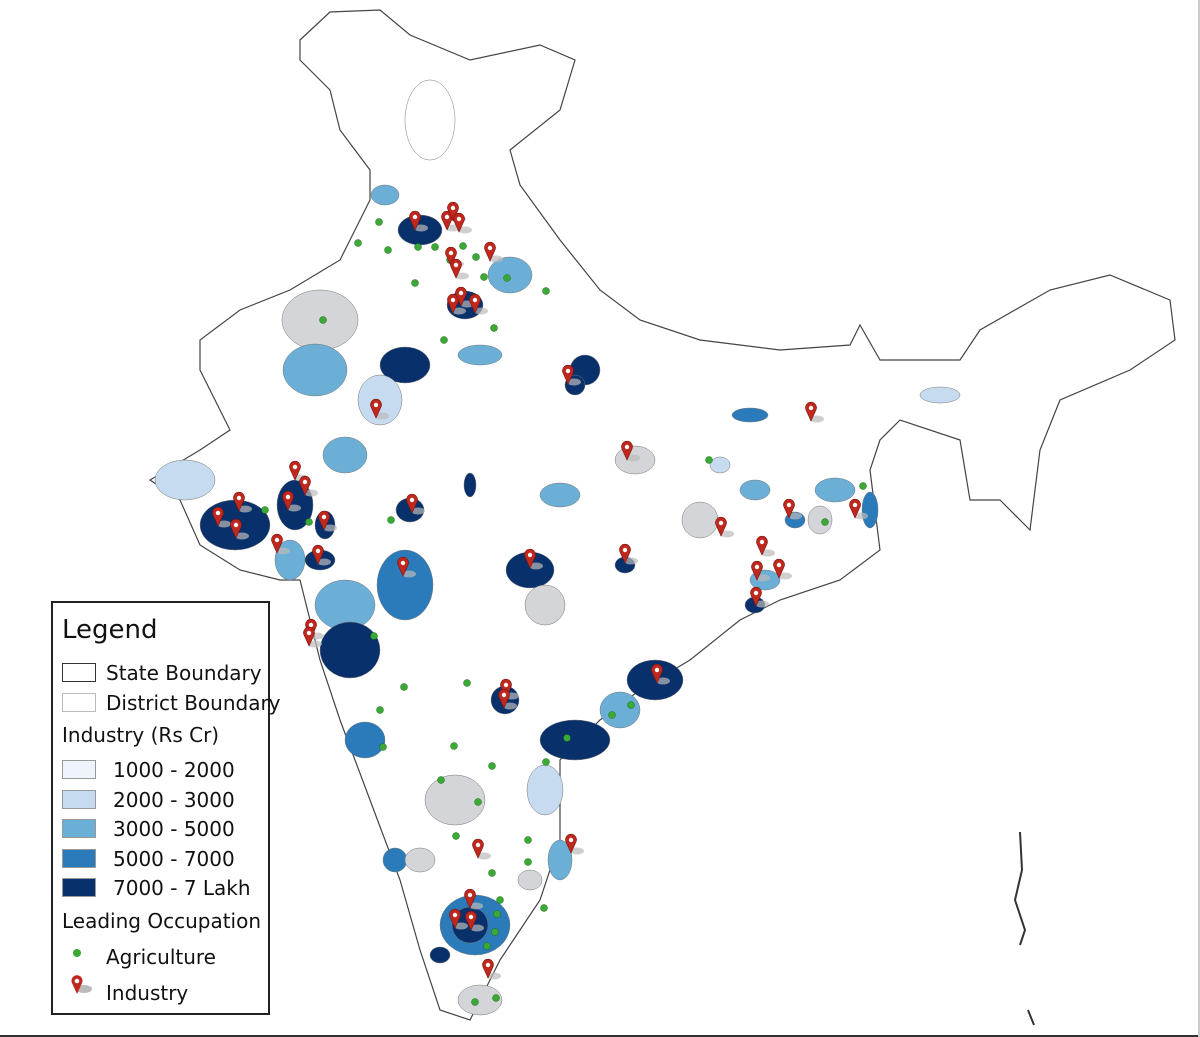  I want to click on industry-class-label: 2000 - 3000, so click(174, 799).